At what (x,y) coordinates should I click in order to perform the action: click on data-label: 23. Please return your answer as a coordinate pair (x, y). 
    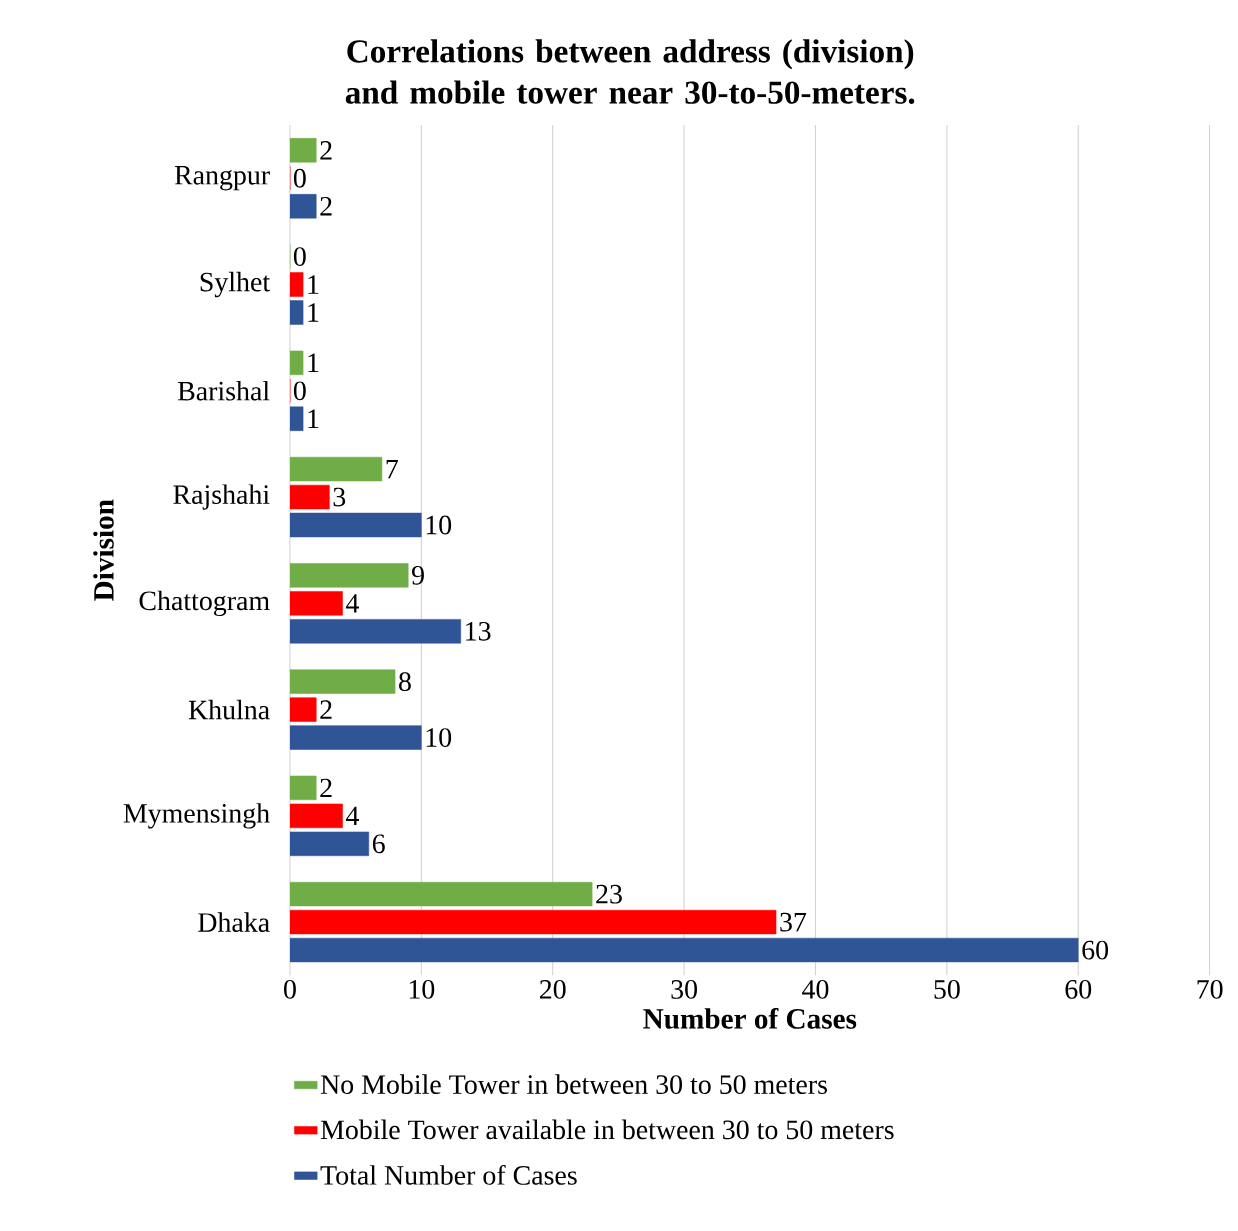
    Looking at the image, I should click on (609, 894).